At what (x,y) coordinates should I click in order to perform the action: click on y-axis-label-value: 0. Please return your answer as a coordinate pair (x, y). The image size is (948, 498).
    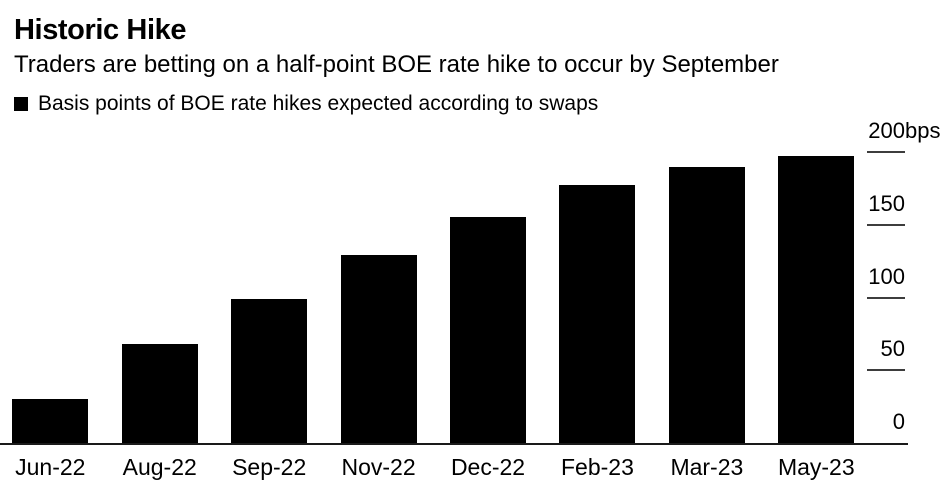
    Looking at the image, I should click on (898, 421).